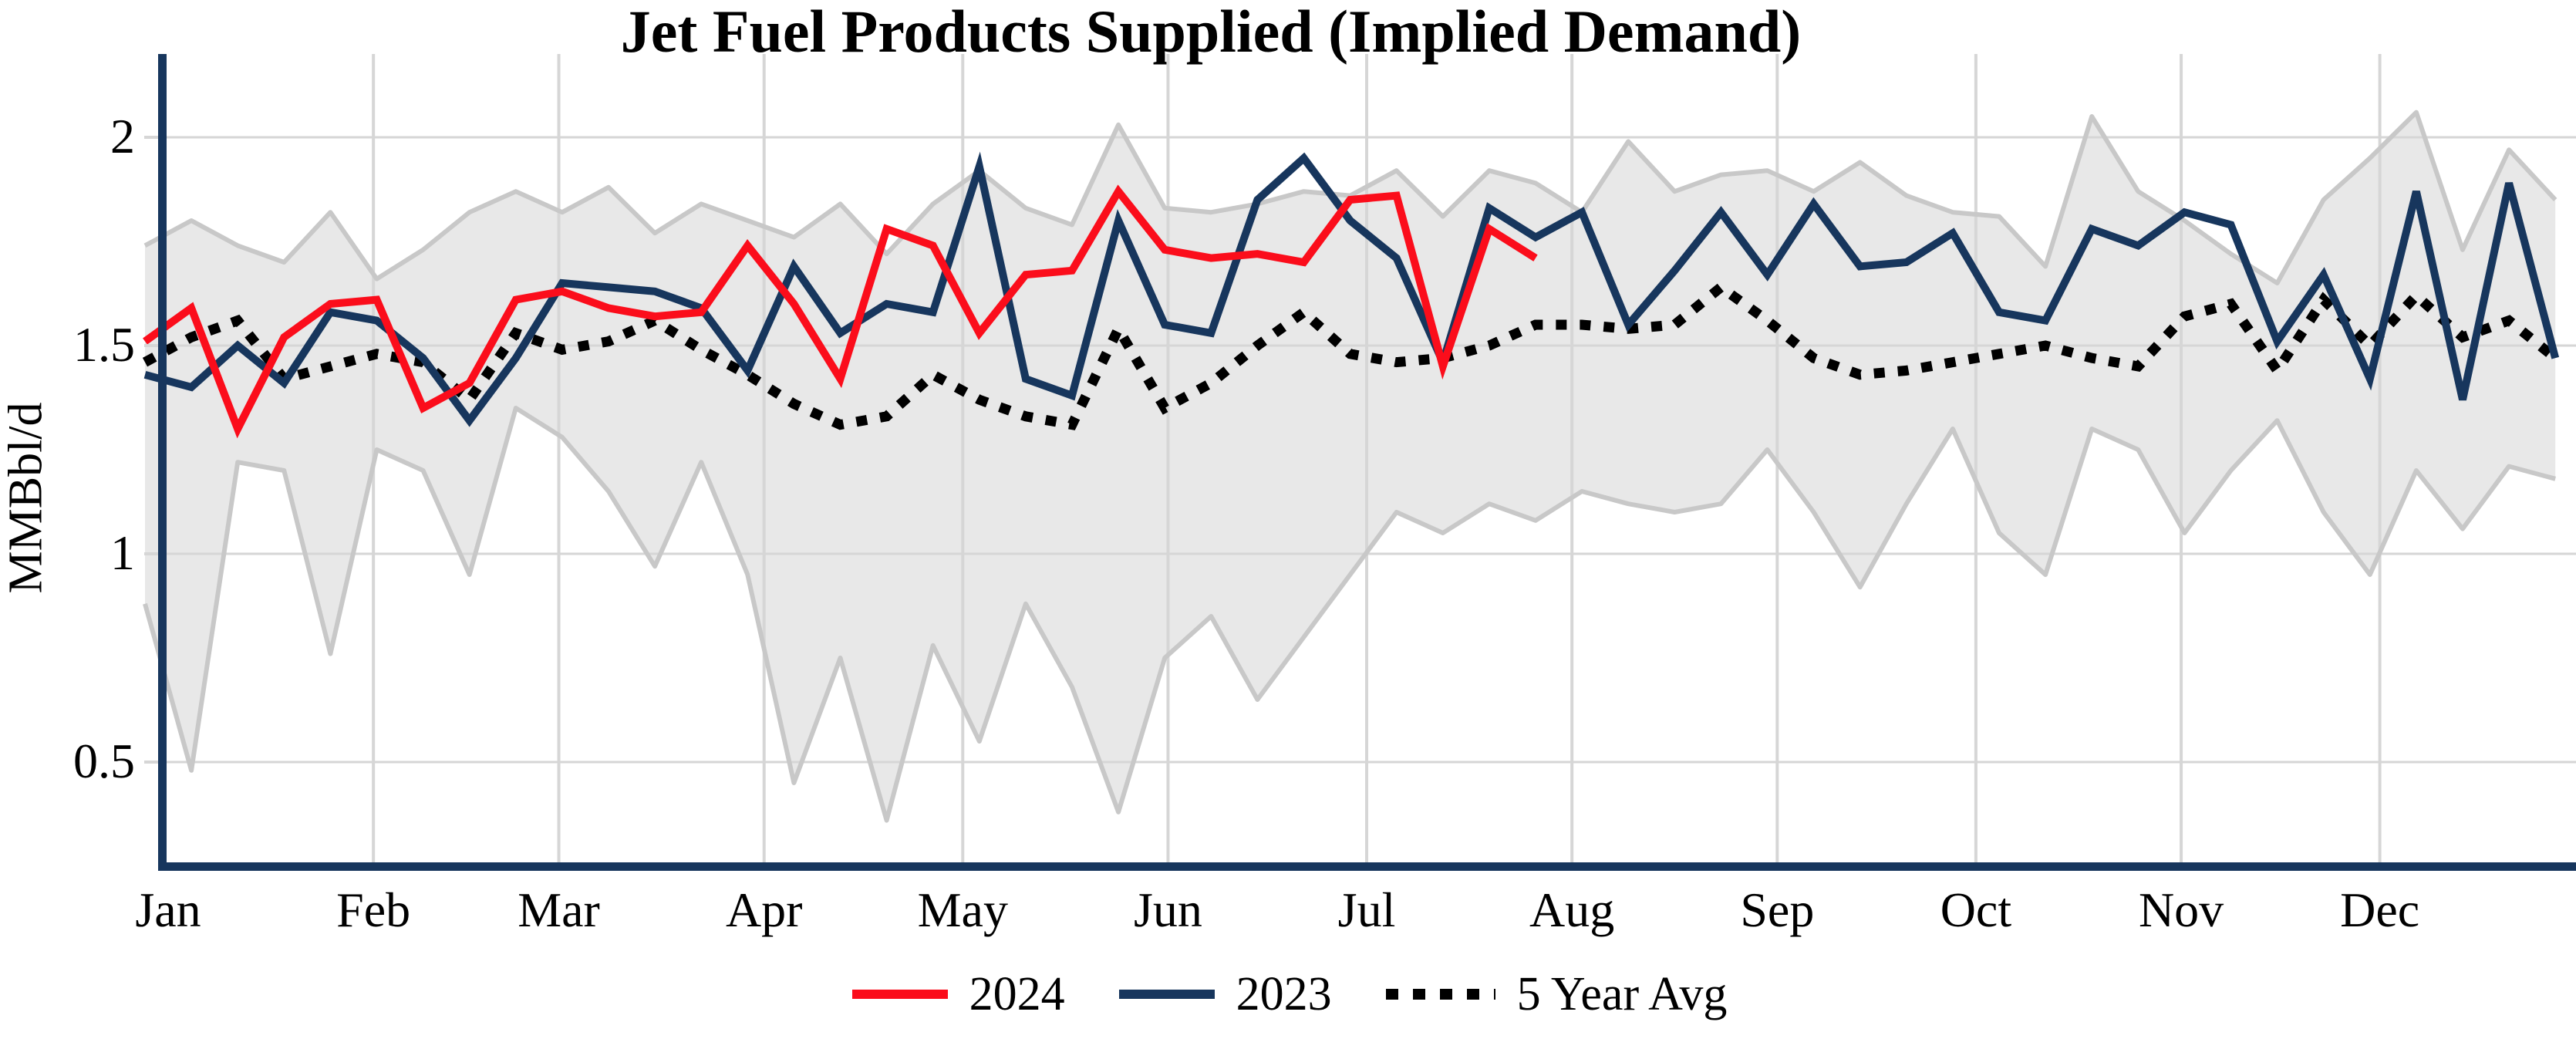  I want to click on x-tick-label-jul: Jul, so click(1366, 910).